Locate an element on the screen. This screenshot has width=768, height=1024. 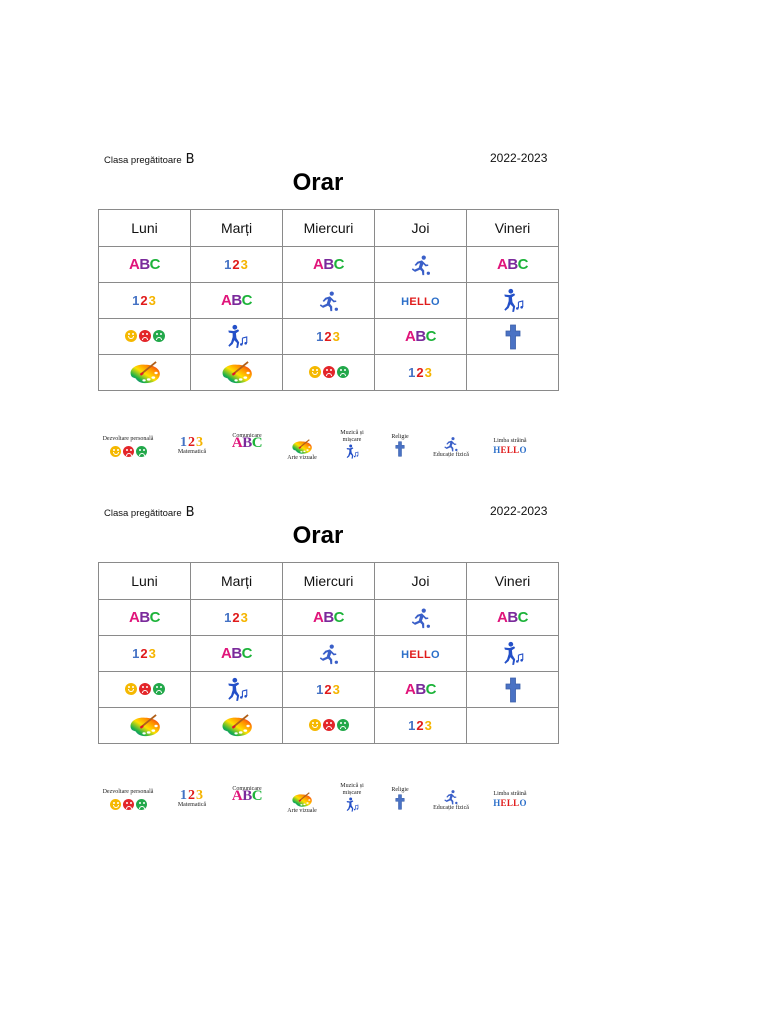
legend-label: Muzică și is located at coordinates (352, 786).